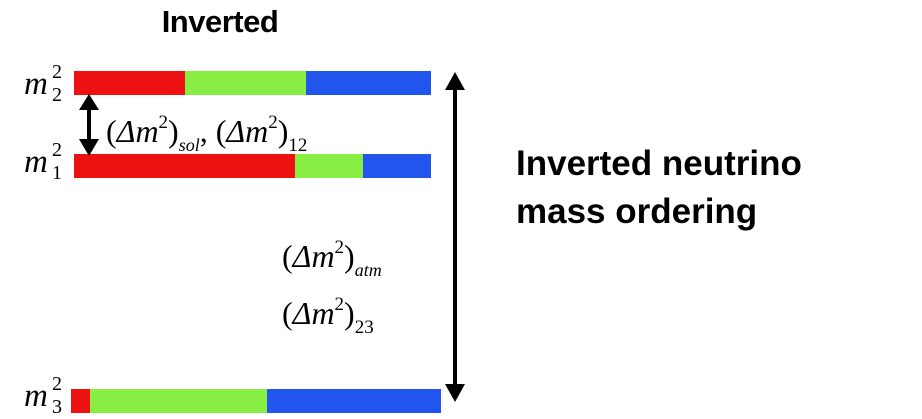  What do you see at coordinates (57, 95) in the screenshot?
I see `label-m2-sub: 2` at bounding box center [57, 95].